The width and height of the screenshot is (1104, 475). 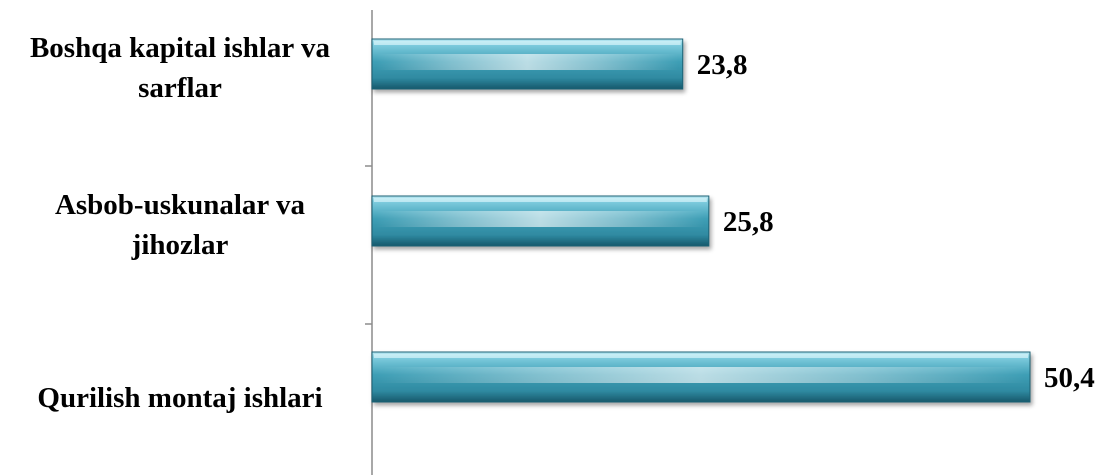 What do you see at coordinates (180, 245) in the screenshot?
I see `category-label-line: jihozlar` at bounding box center [180, 245].